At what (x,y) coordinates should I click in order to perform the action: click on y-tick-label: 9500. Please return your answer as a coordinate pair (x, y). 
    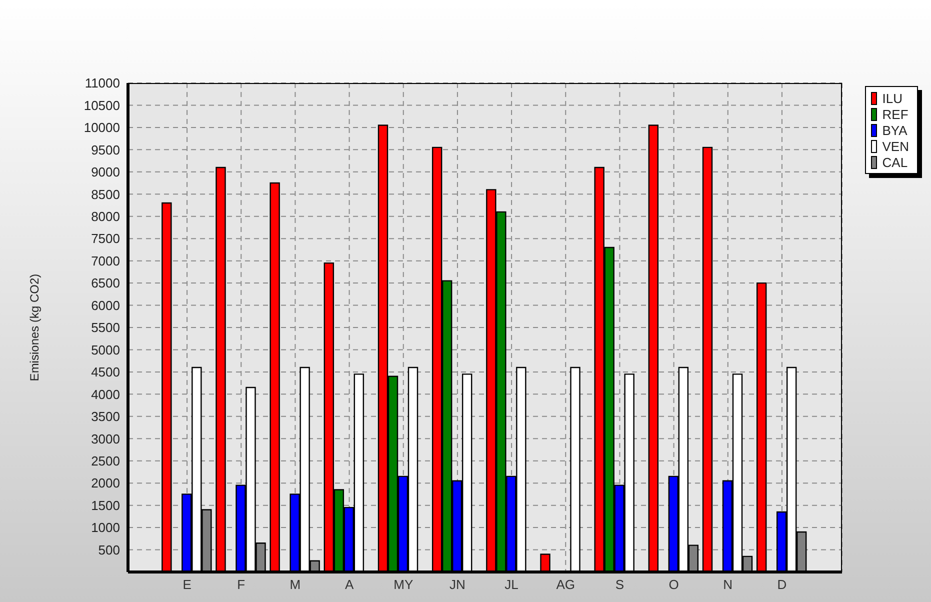
    Looking at the image, I should click on (105, 150).